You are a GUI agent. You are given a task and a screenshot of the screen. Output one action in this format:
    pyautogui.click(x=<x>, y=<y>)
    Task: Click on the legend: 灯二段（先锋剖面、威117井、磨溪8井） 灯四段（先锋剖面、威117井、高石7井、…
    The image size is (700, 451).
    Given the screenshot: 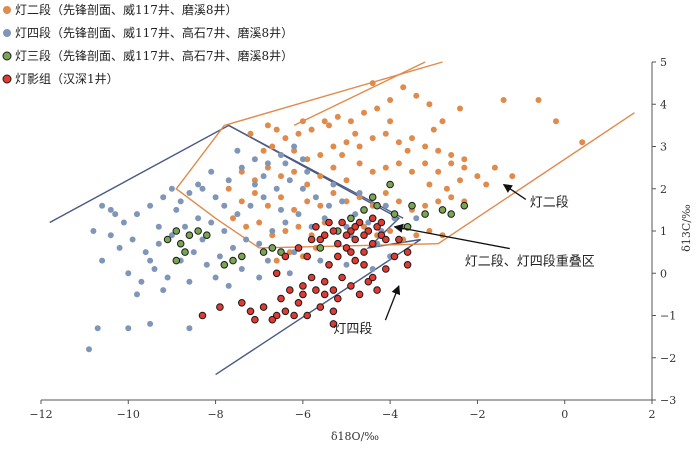 What is the action you would take?
    pyautogui.click(x=147, y=44)
    